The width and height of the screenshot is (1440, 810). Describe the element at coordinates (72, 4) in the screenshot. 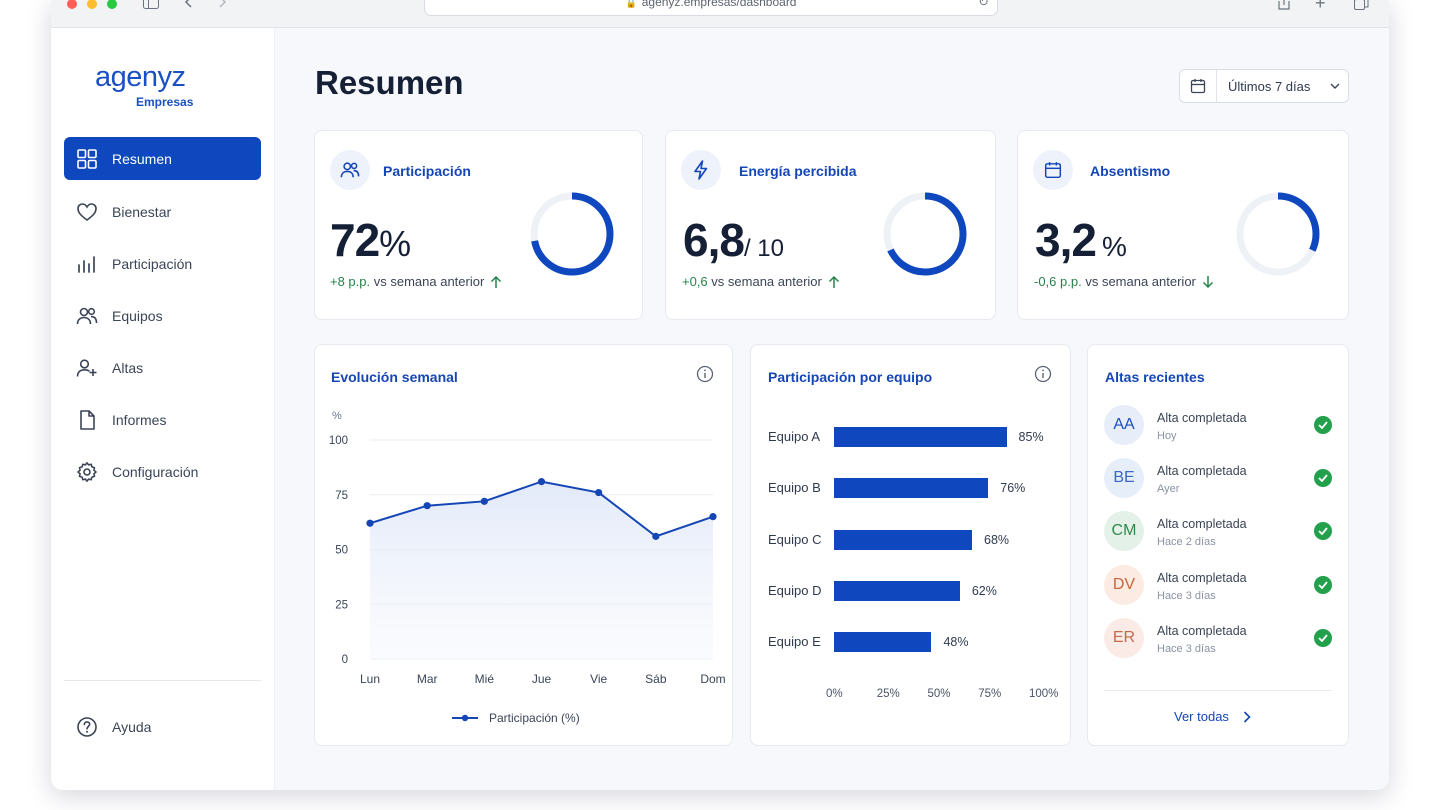

I see `close-window-button` at that location.